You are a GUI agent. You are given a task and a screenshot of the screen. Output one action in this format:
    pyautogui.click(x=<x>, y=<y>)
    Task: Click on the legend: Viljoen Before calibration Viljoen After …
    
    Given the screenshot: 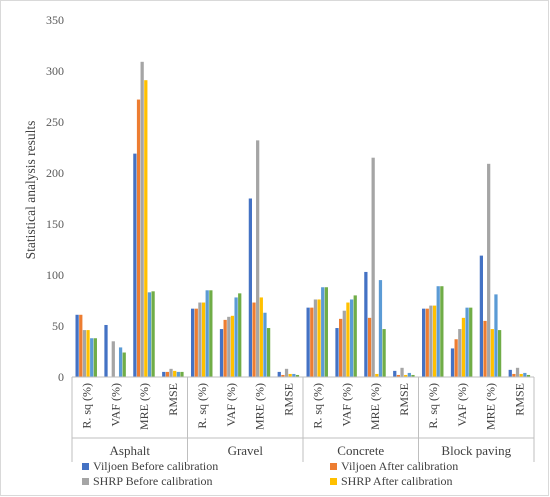 What is the action you would take?
    pyautogui.click(x=270, y=473)
    